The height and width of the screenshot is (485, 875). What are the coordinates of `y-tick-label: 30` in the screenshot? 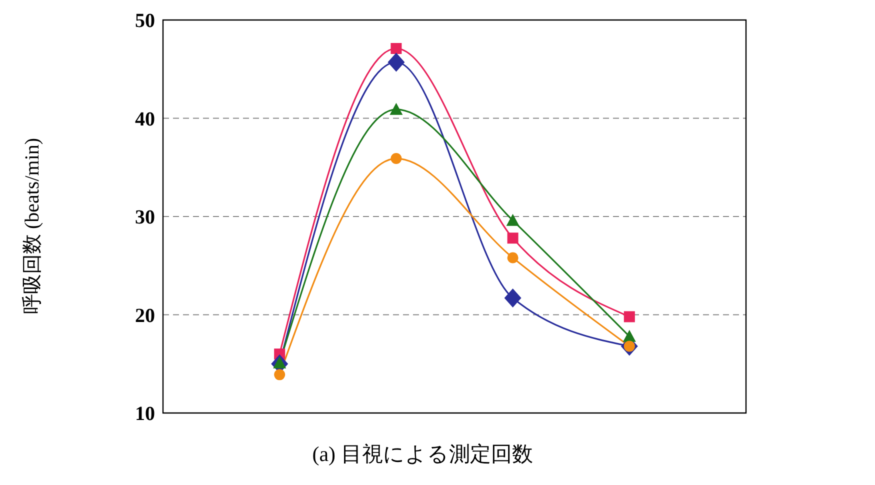 It's located at (145, 217).